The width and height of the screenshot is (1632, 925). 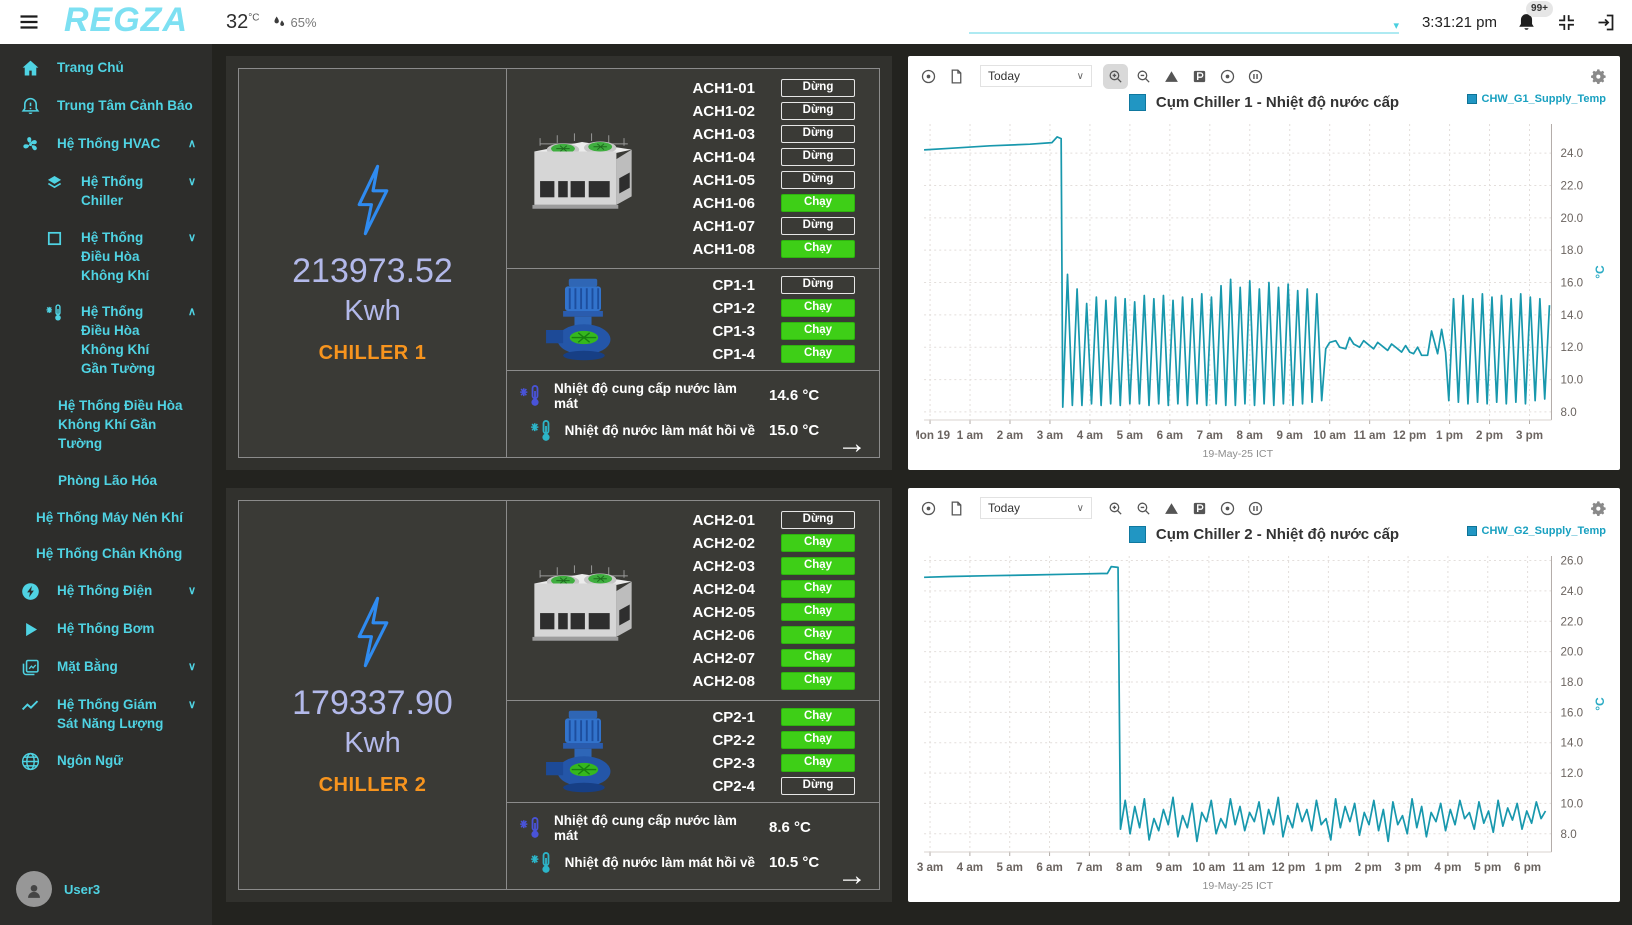 I want to click on status-button-ach1-03: Dừng, so click(x=818, y=134).